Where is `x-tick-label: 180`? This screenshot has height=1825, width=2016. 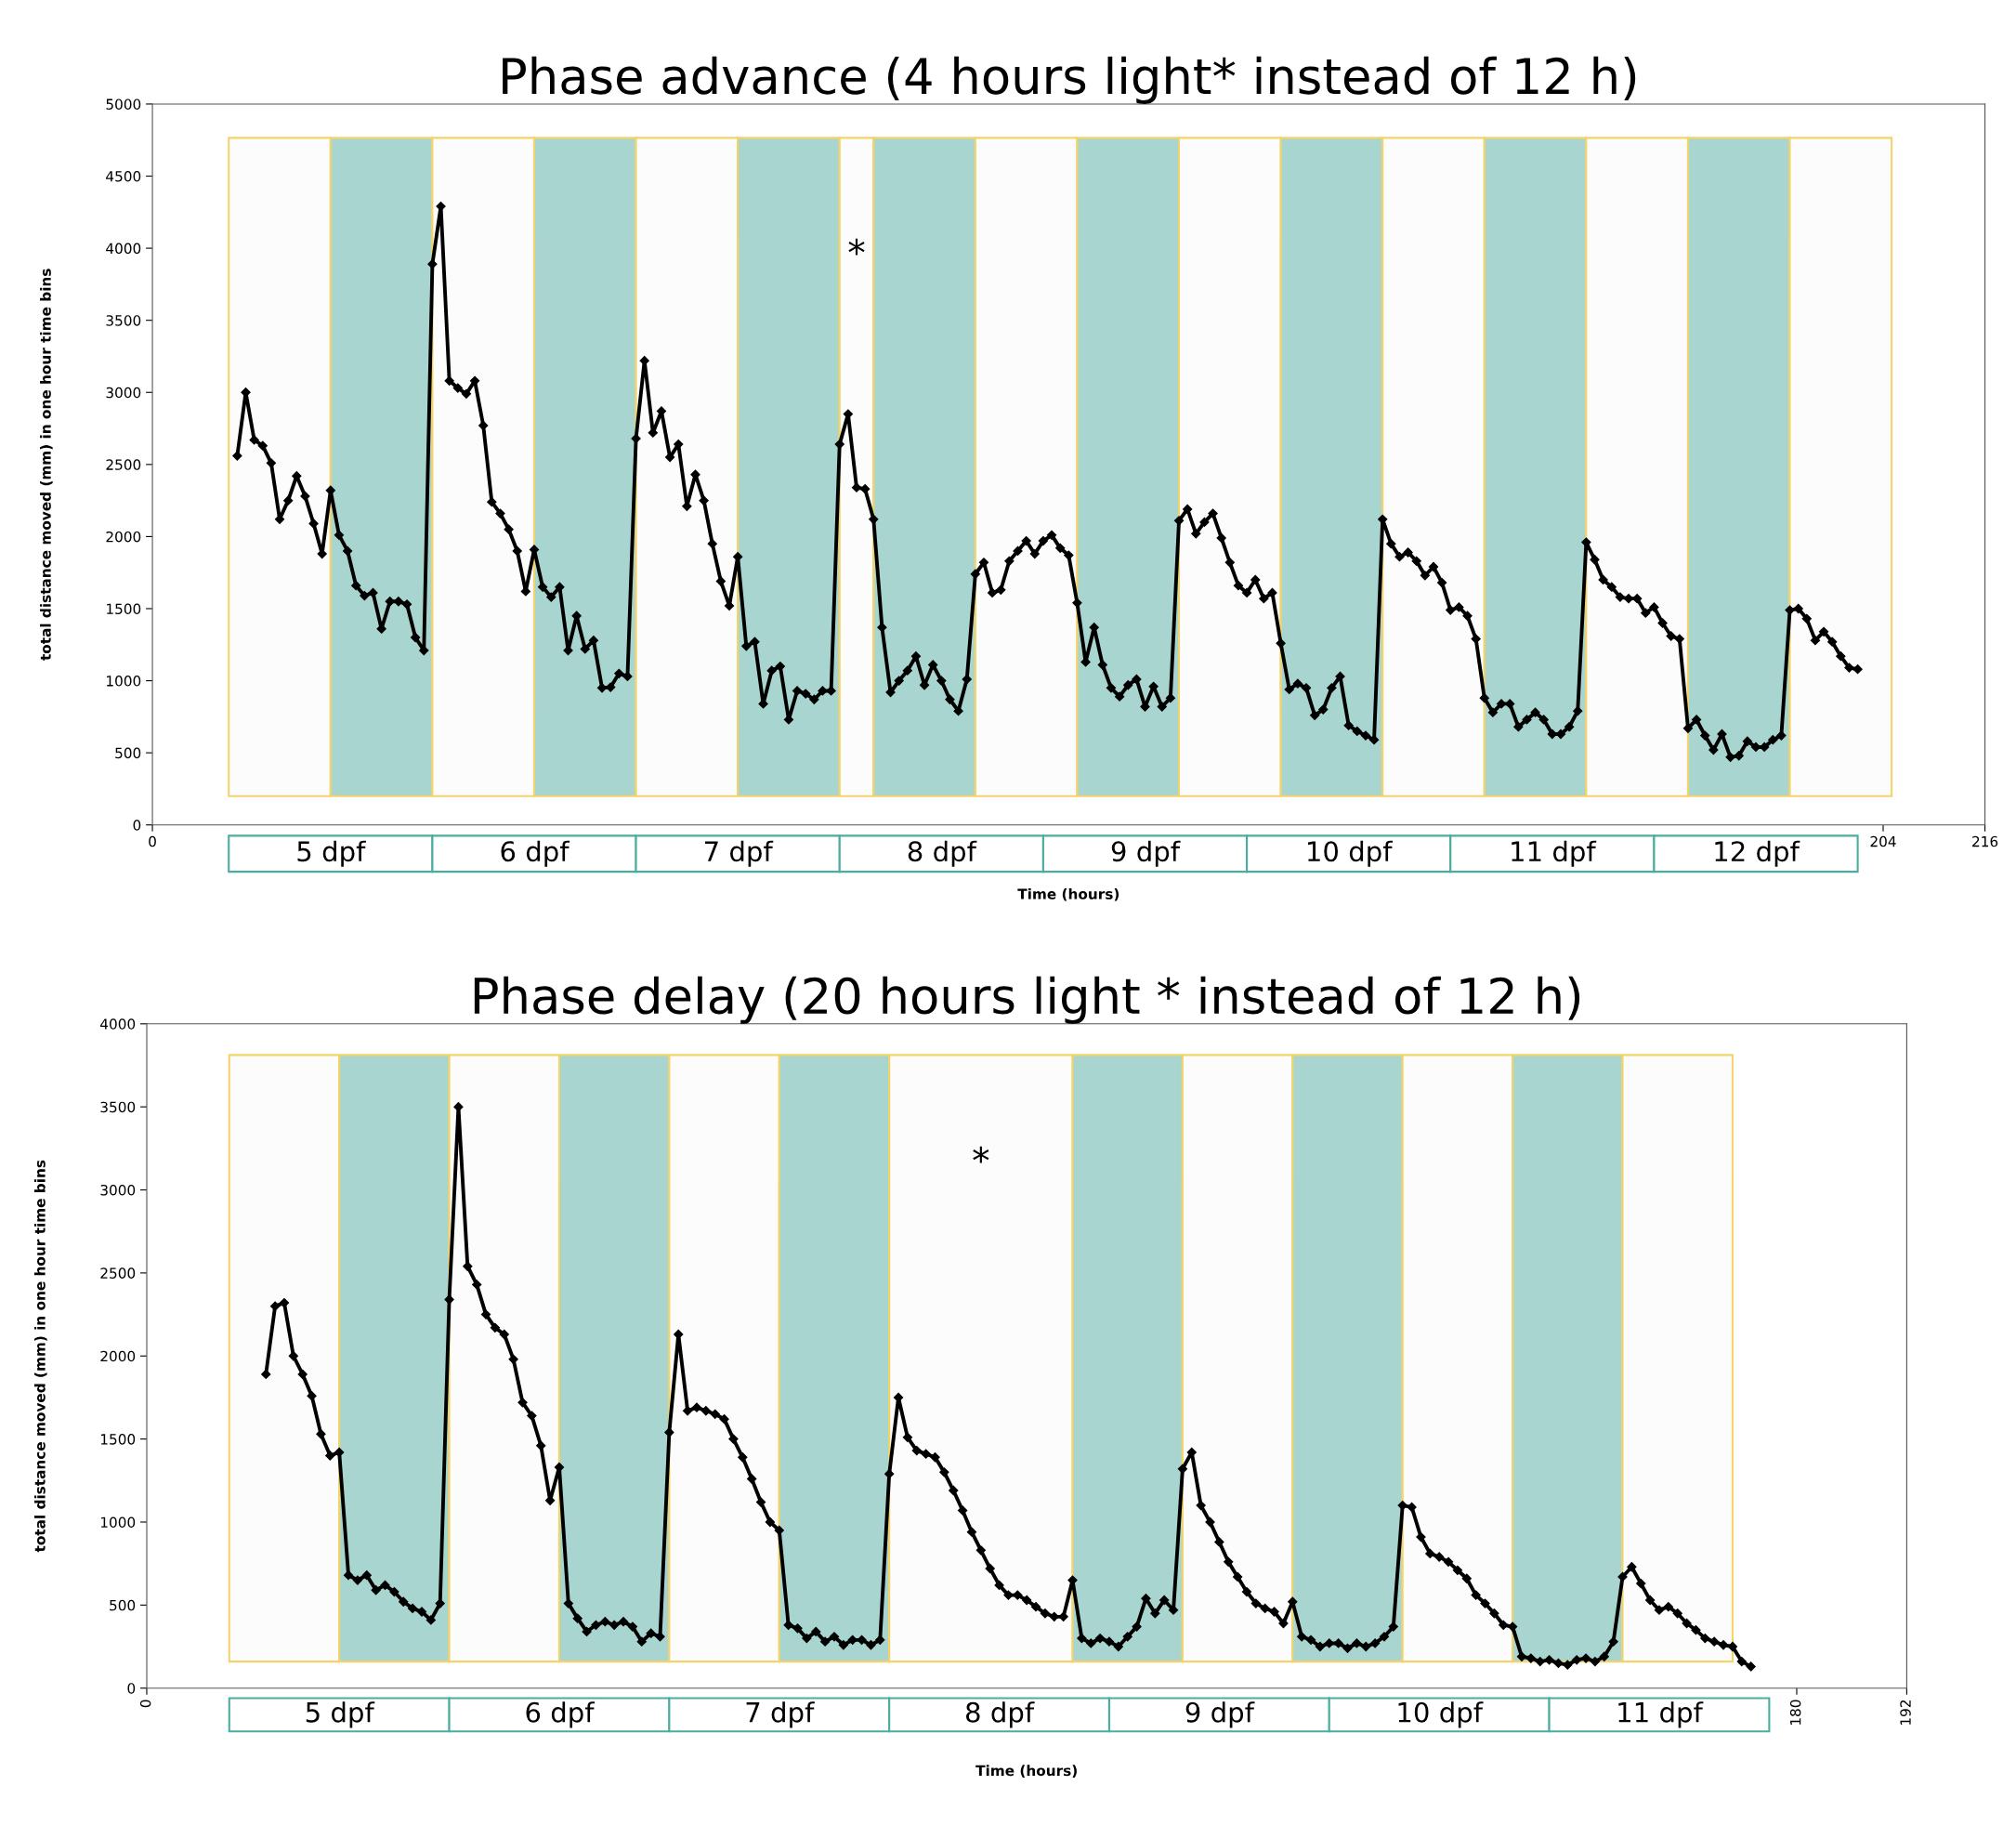 x-tick-label: 180 is located at coordinates (1795, 1712).